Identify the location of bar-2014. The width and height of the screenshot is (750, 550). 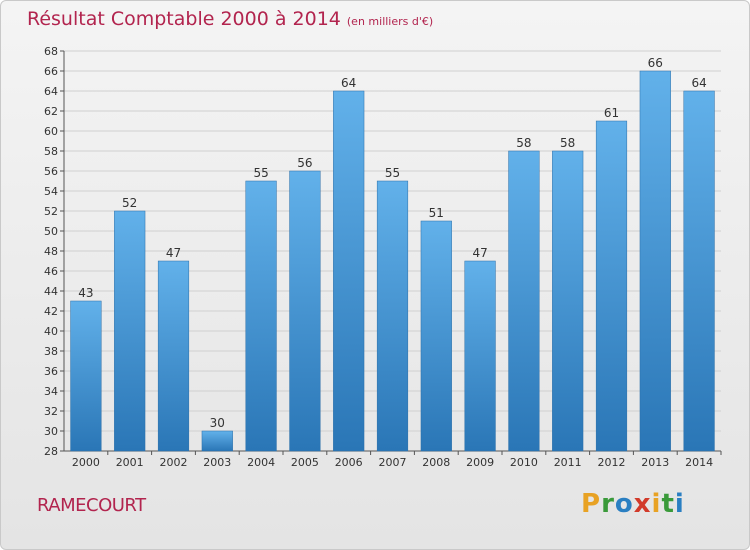
(699, 271).